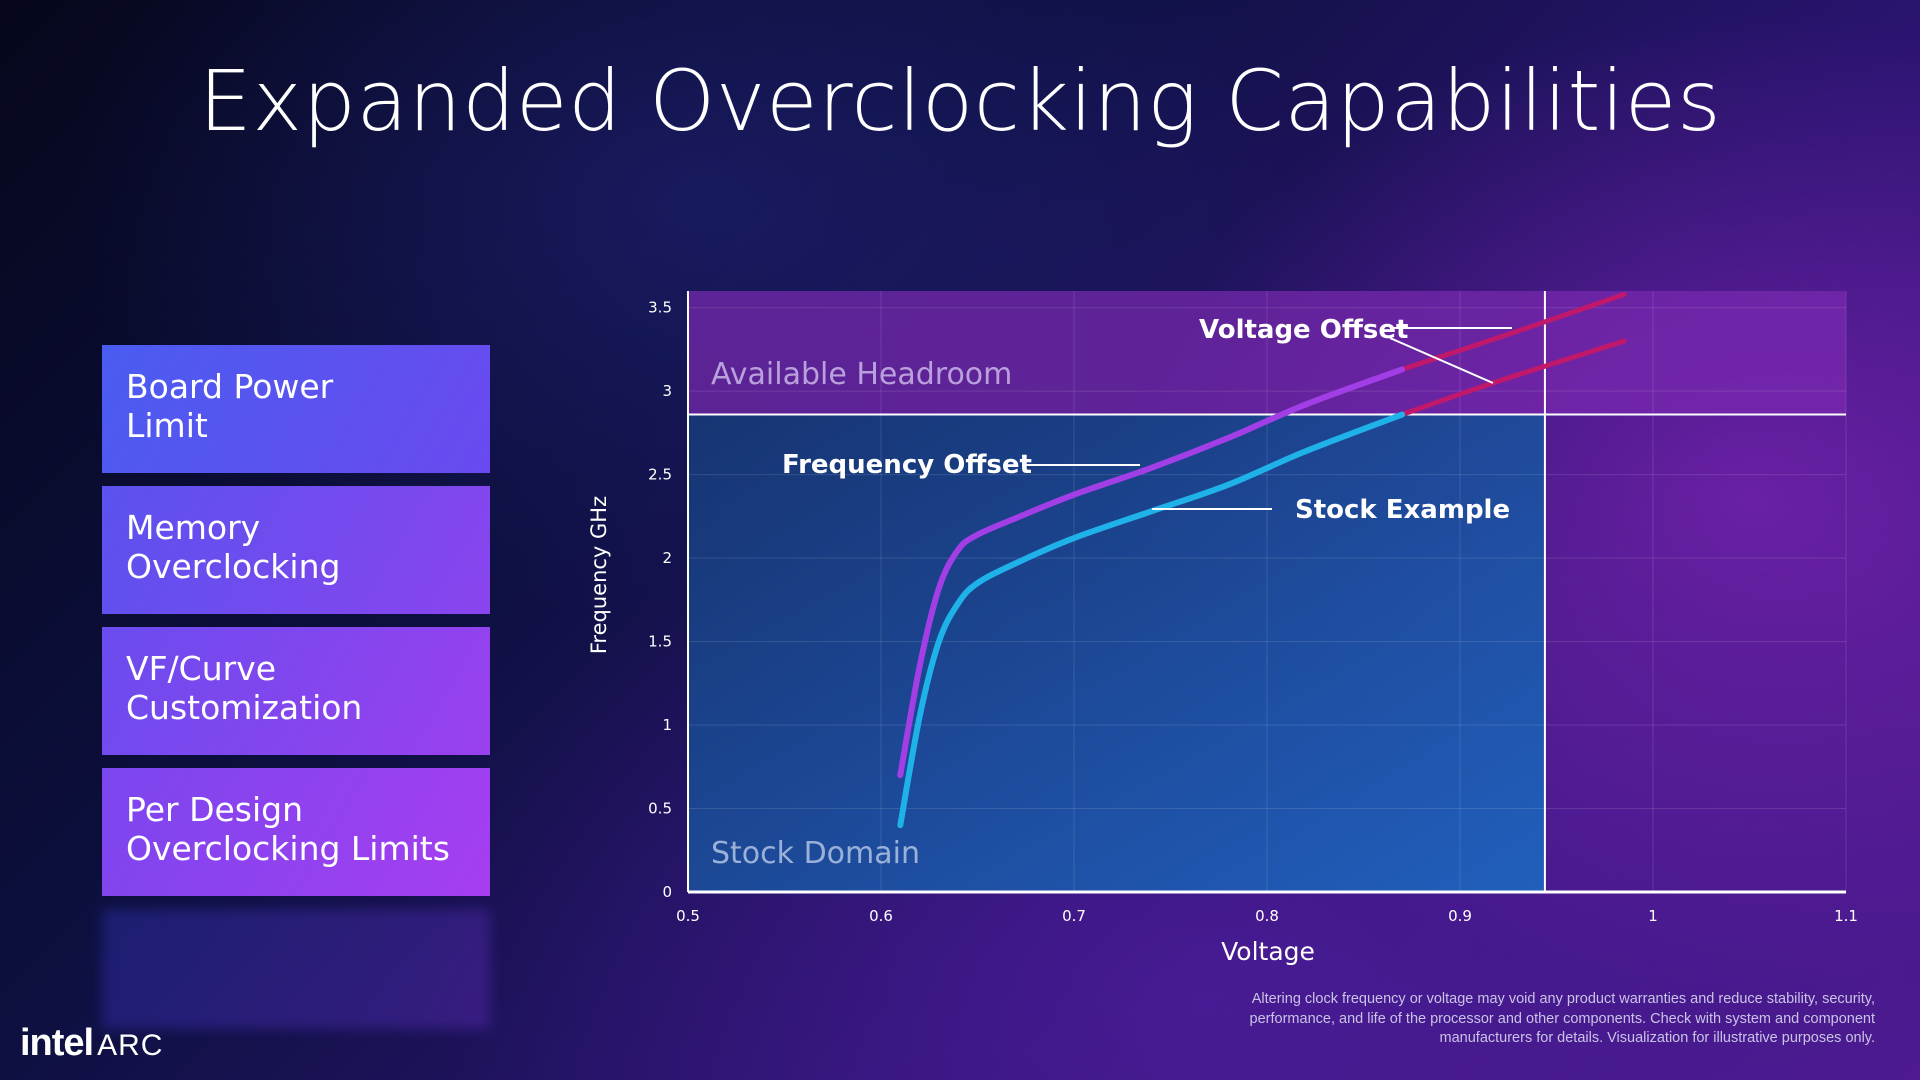 This screenshot has width=1920, height=1080. I want to click on y-tick-label: 1.5, so click(660, 642).